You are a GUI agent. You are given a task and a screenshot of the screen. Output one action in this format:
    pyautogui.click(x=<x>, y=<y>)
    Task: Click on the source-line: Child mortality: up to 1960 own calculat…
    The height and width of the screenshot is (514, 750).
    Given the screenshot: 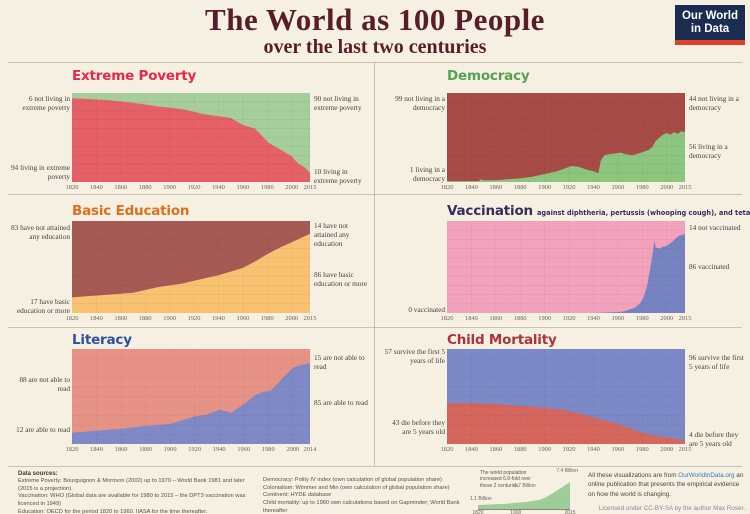 What is the action you would take?
    pyautogui.click(x=361, y=507)
    